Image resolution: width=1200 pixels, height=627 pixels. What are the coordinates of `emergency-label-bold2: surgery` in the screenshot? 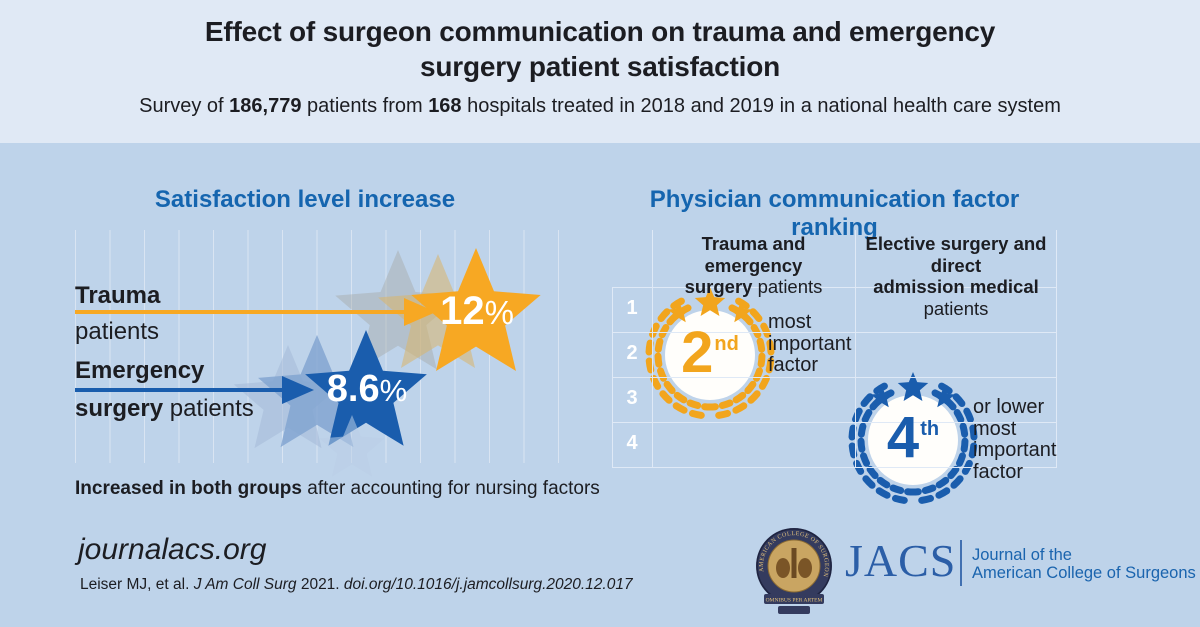 It's located at (119, 408).